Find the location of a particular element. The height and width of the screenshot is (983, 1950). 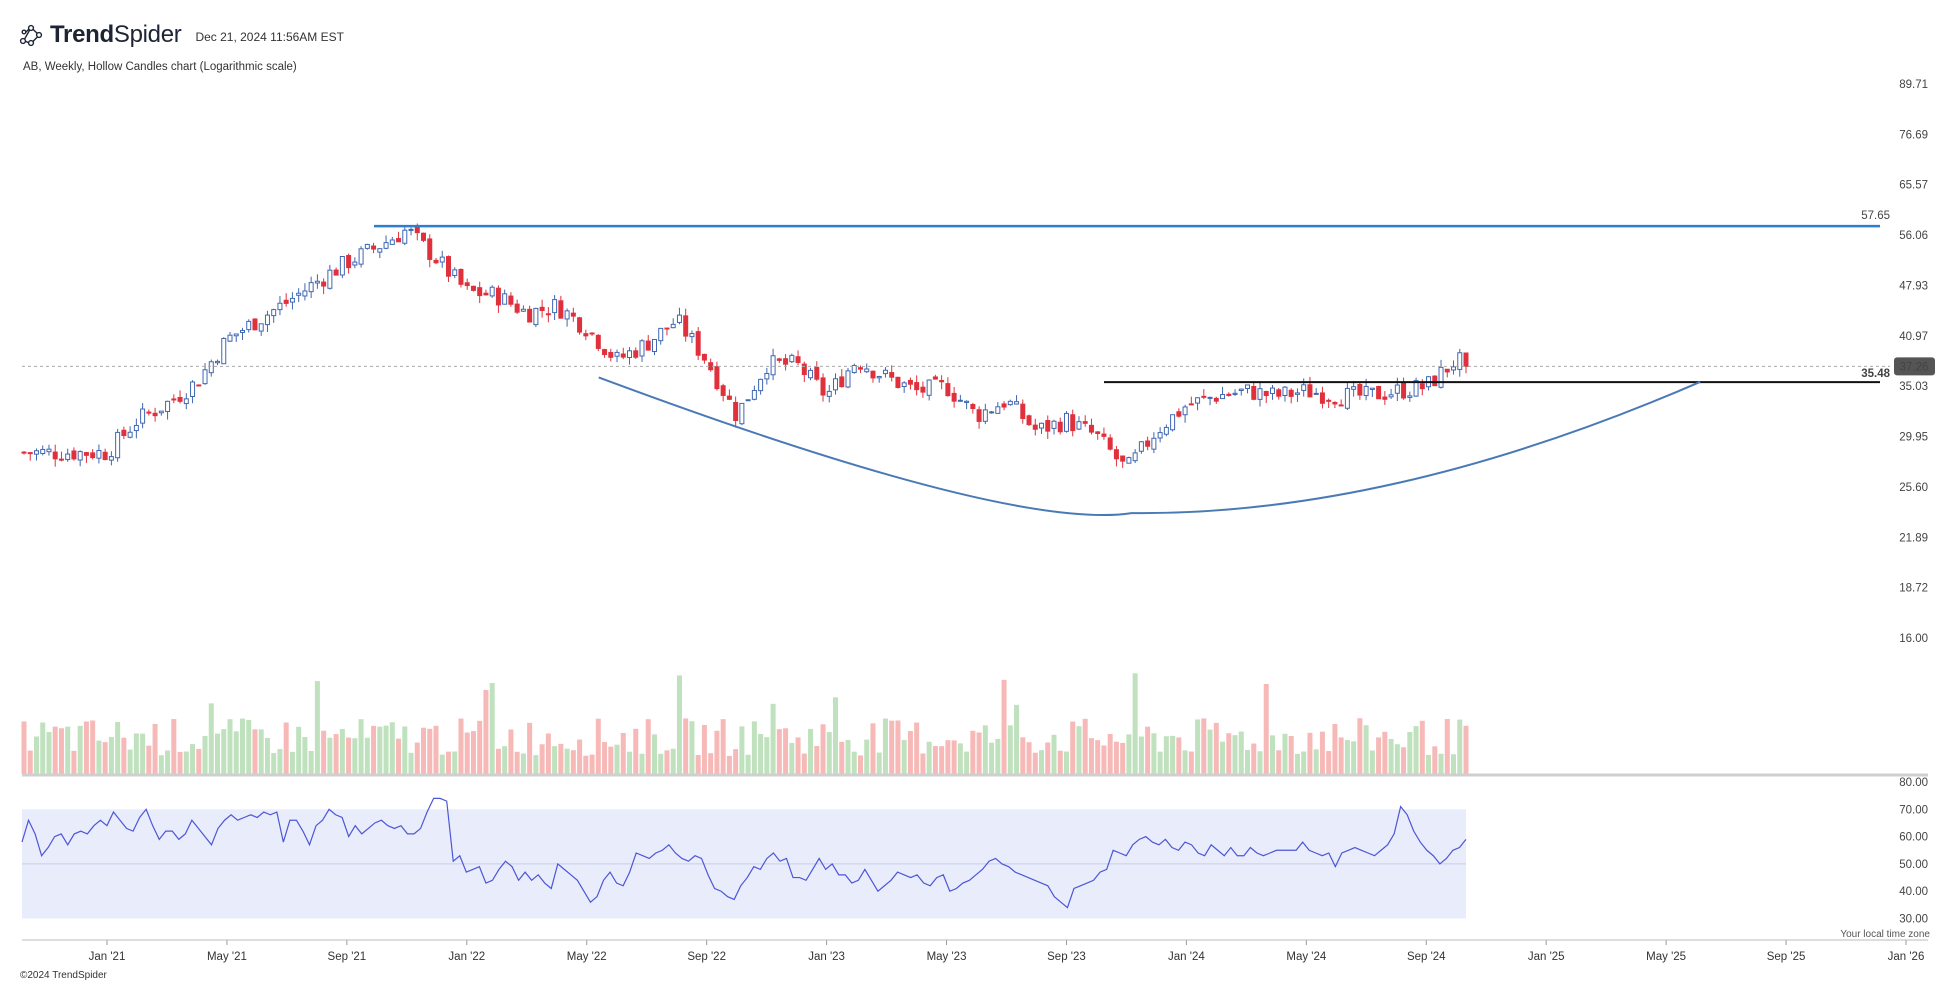

cup-curve is located at coordinates (1149, 446).